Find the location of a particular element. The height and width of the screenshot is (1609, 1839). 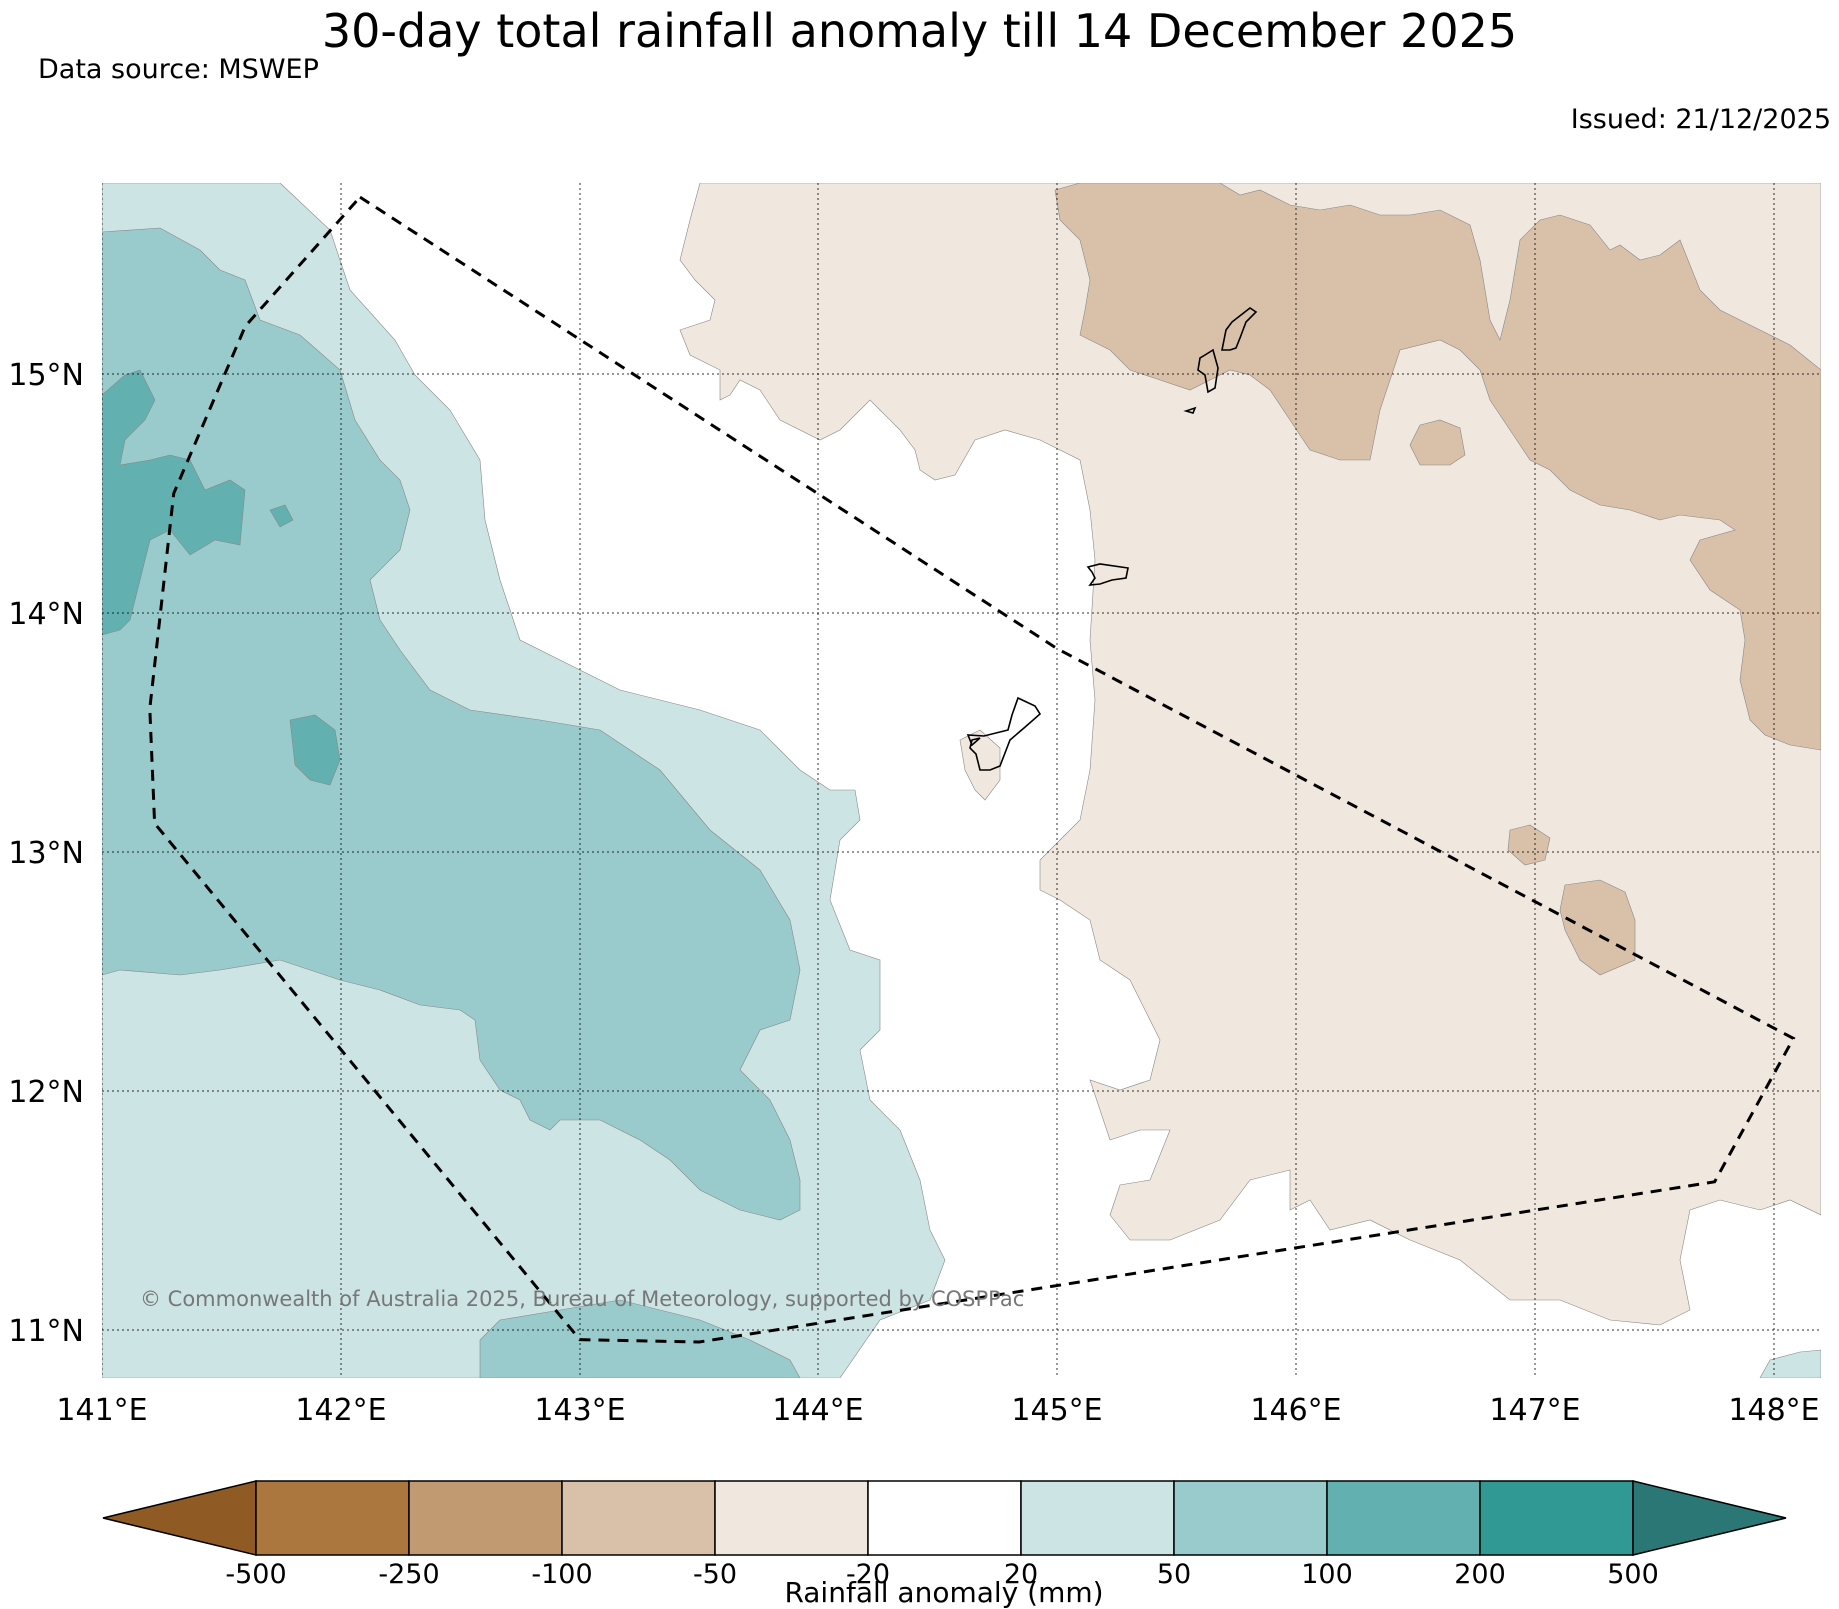

anomaly-region-100-to-200-b is located at coordinates (315, 750).